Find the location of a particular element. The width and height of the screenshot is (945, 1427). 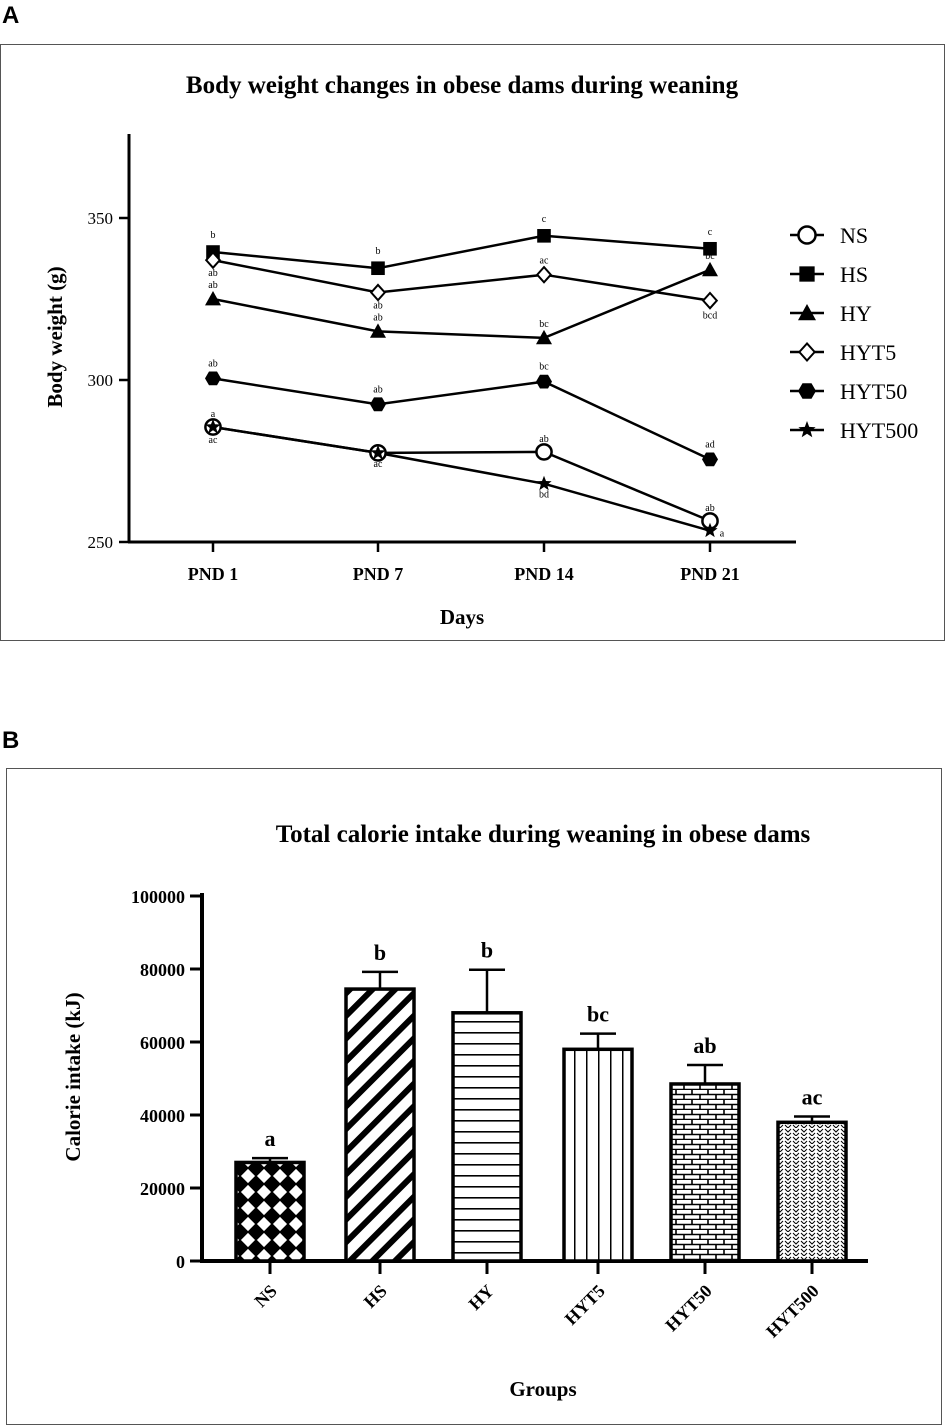

bar-hyt500 is located at coordinates (812, 1191).